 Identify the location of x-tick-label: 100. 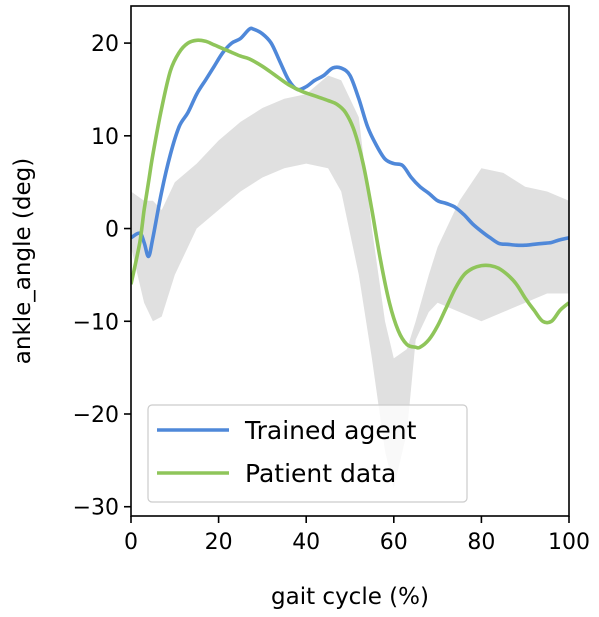
(569, 542).